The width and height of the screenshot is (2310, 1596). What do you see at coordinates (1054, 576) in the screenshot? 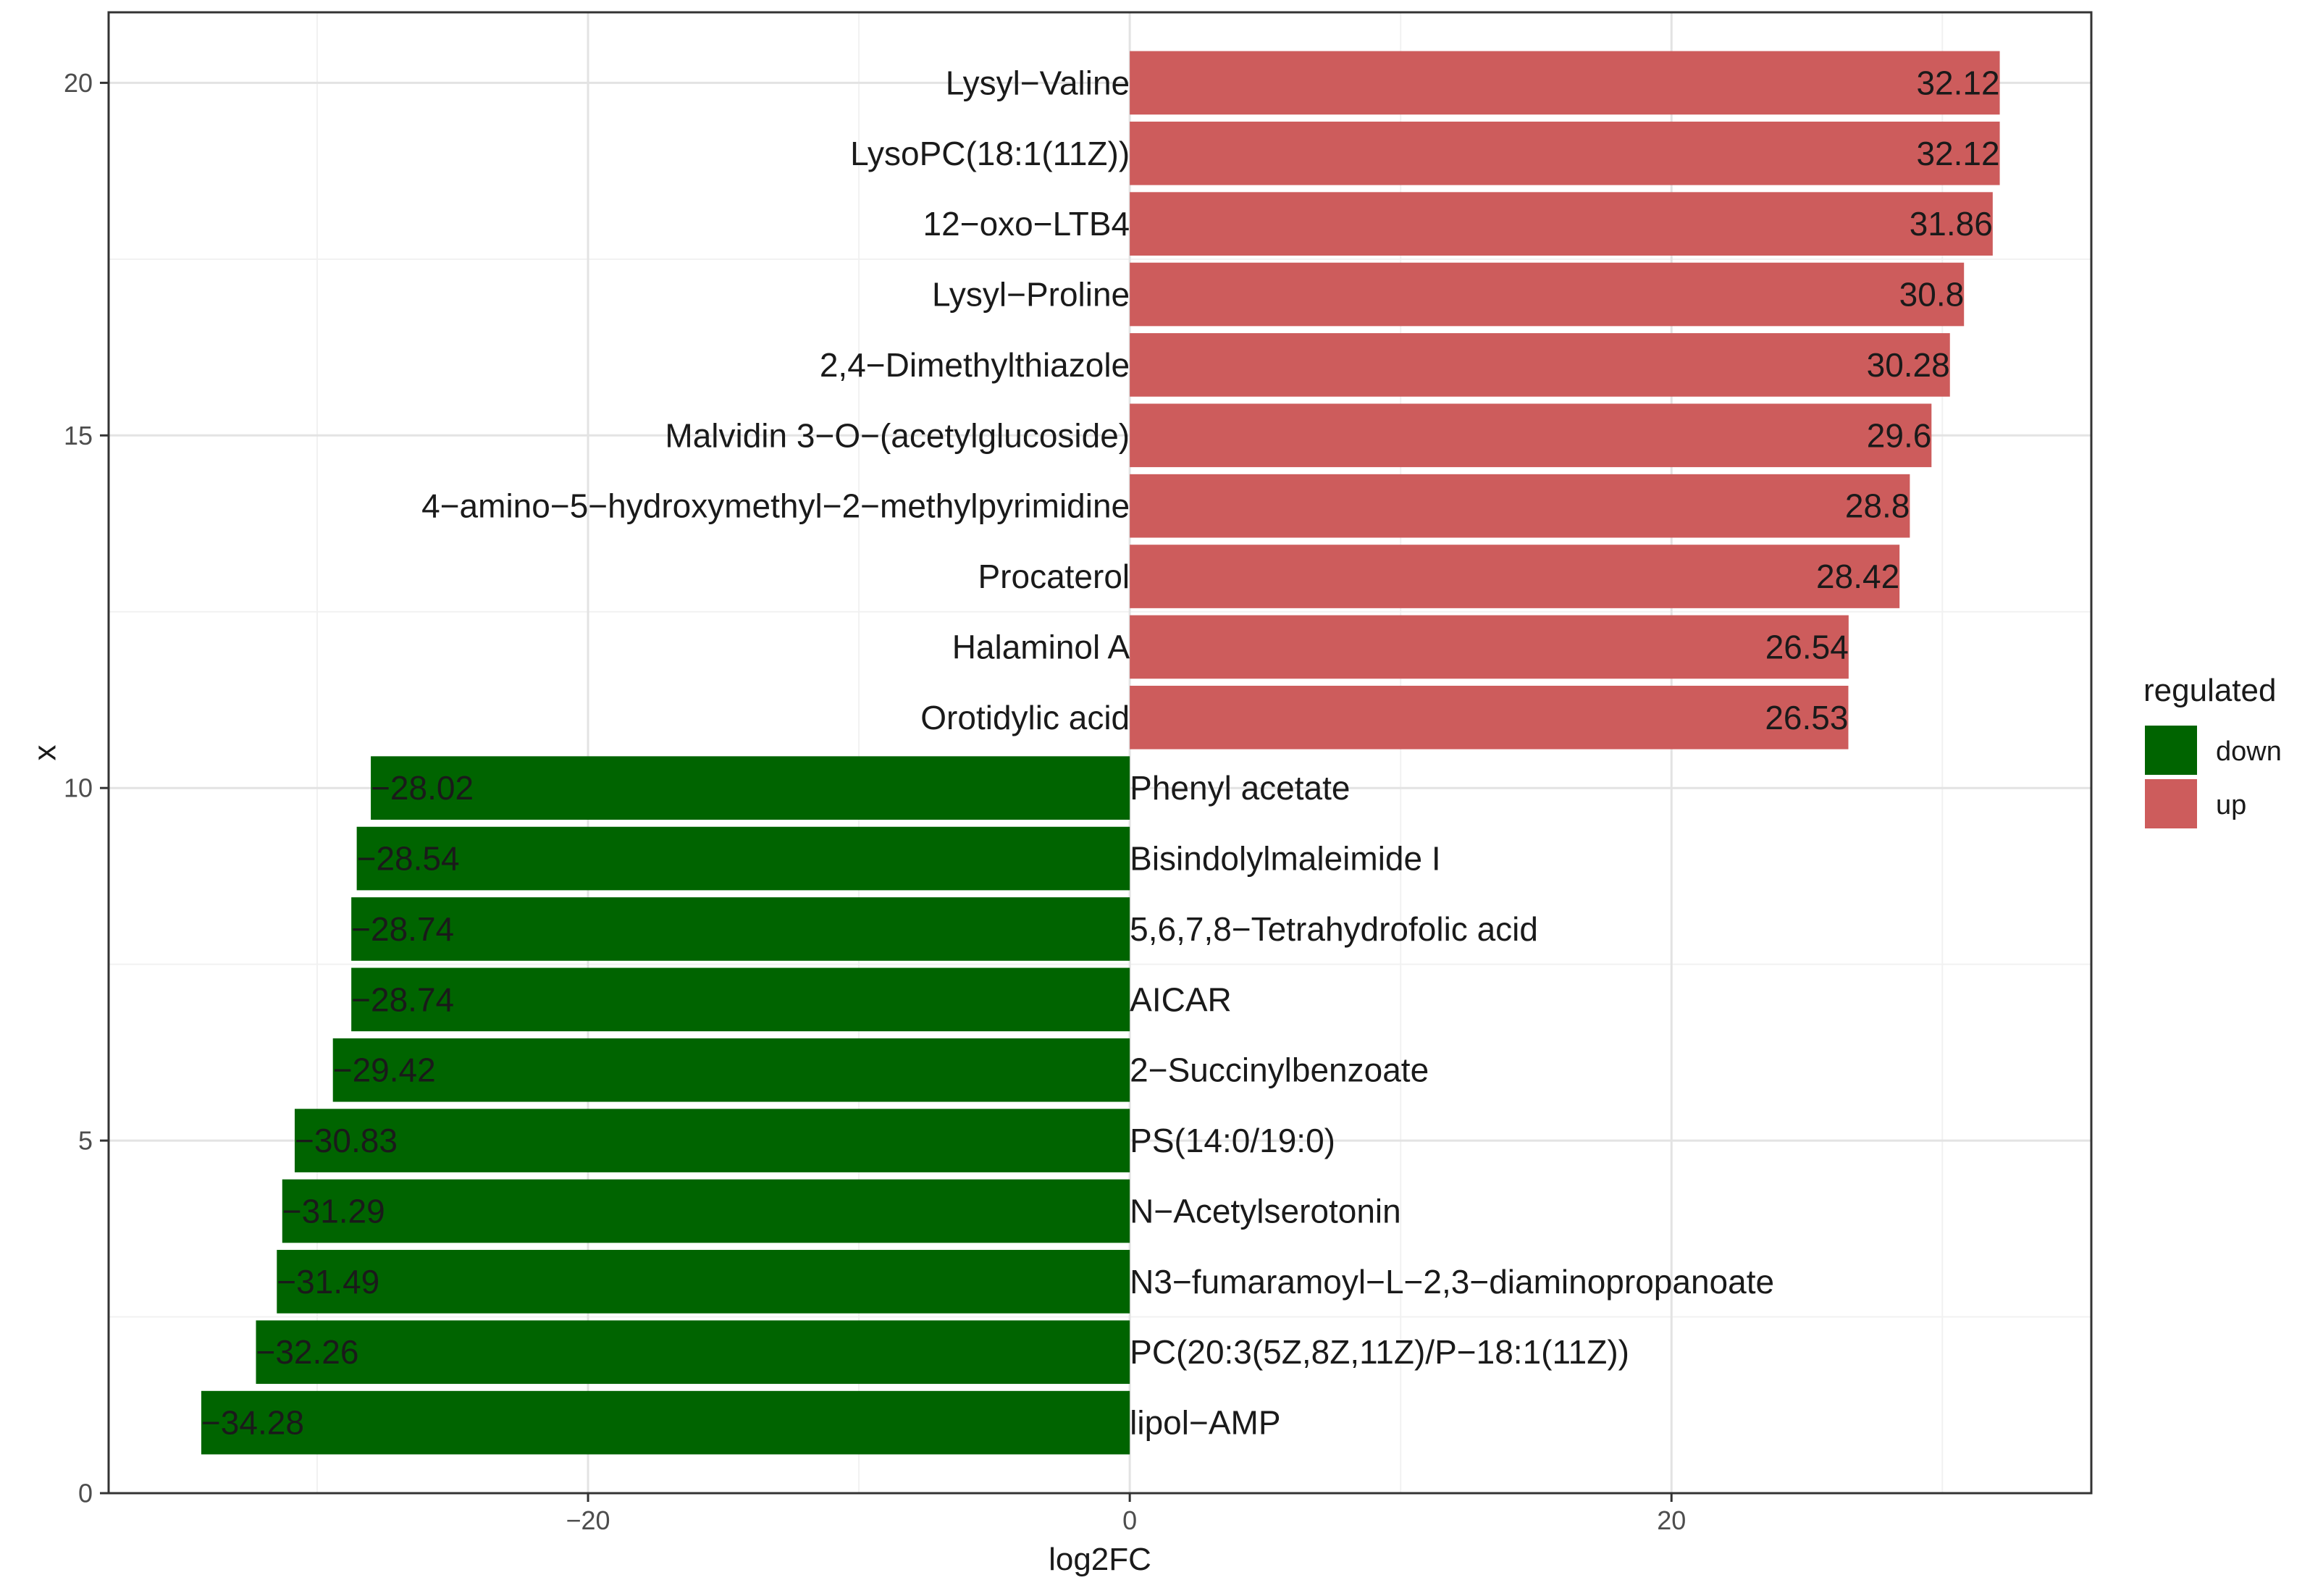
I see `bar-category-label: Procaterol` at bounding box center [1054, 576].